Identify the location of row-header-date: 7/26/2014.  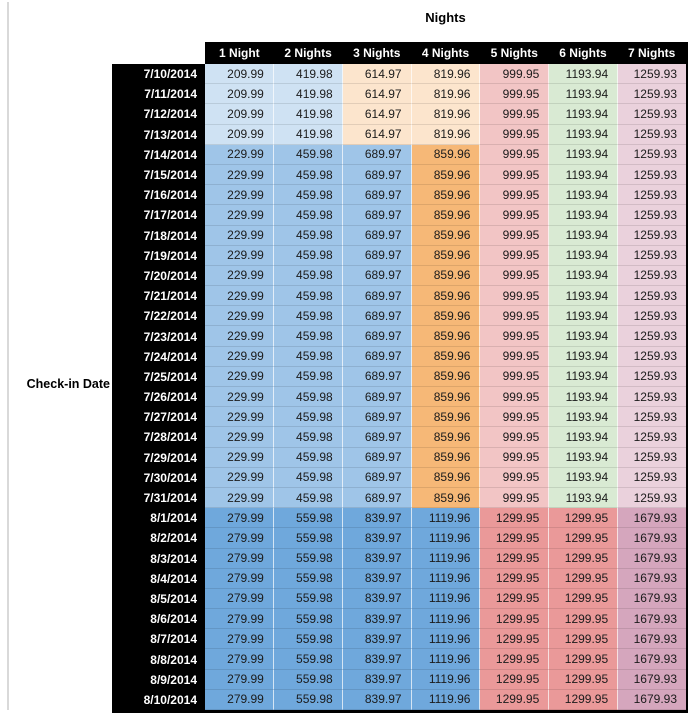
(158, 397).